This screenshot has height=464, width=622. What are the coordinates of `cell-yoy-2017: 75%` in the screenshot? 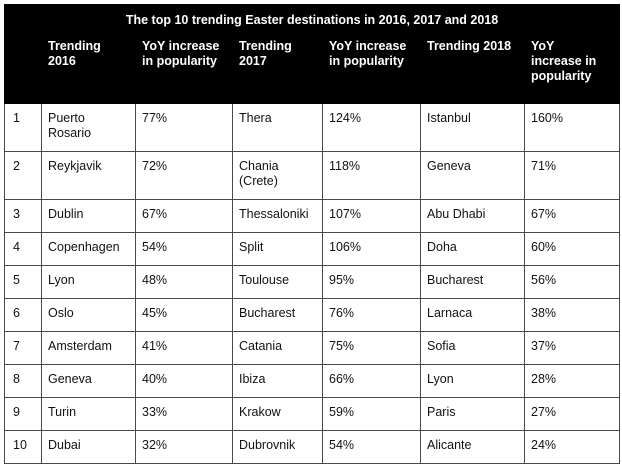 It's located at (371, 348).